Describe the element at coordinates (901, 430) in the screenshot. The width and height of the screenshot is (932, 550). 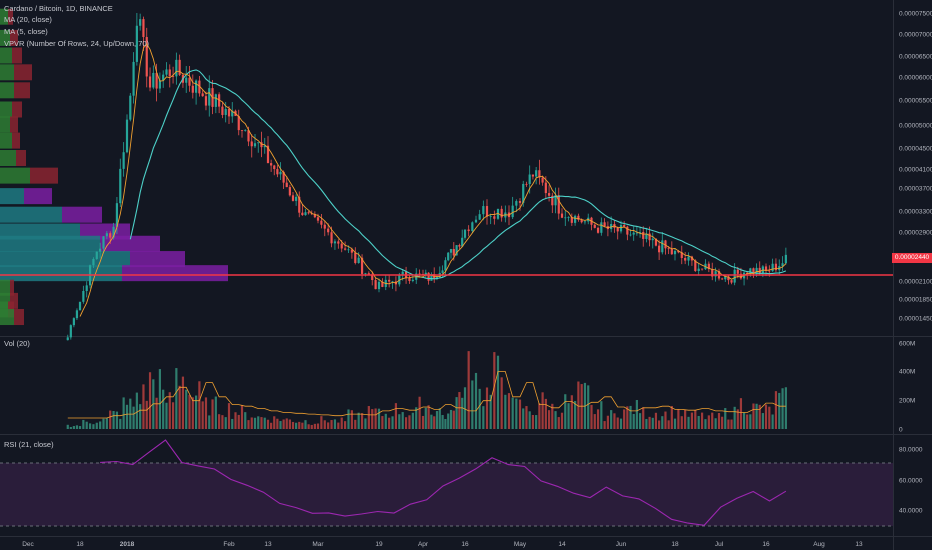
I see `volume-tick-label: 0` at that location.